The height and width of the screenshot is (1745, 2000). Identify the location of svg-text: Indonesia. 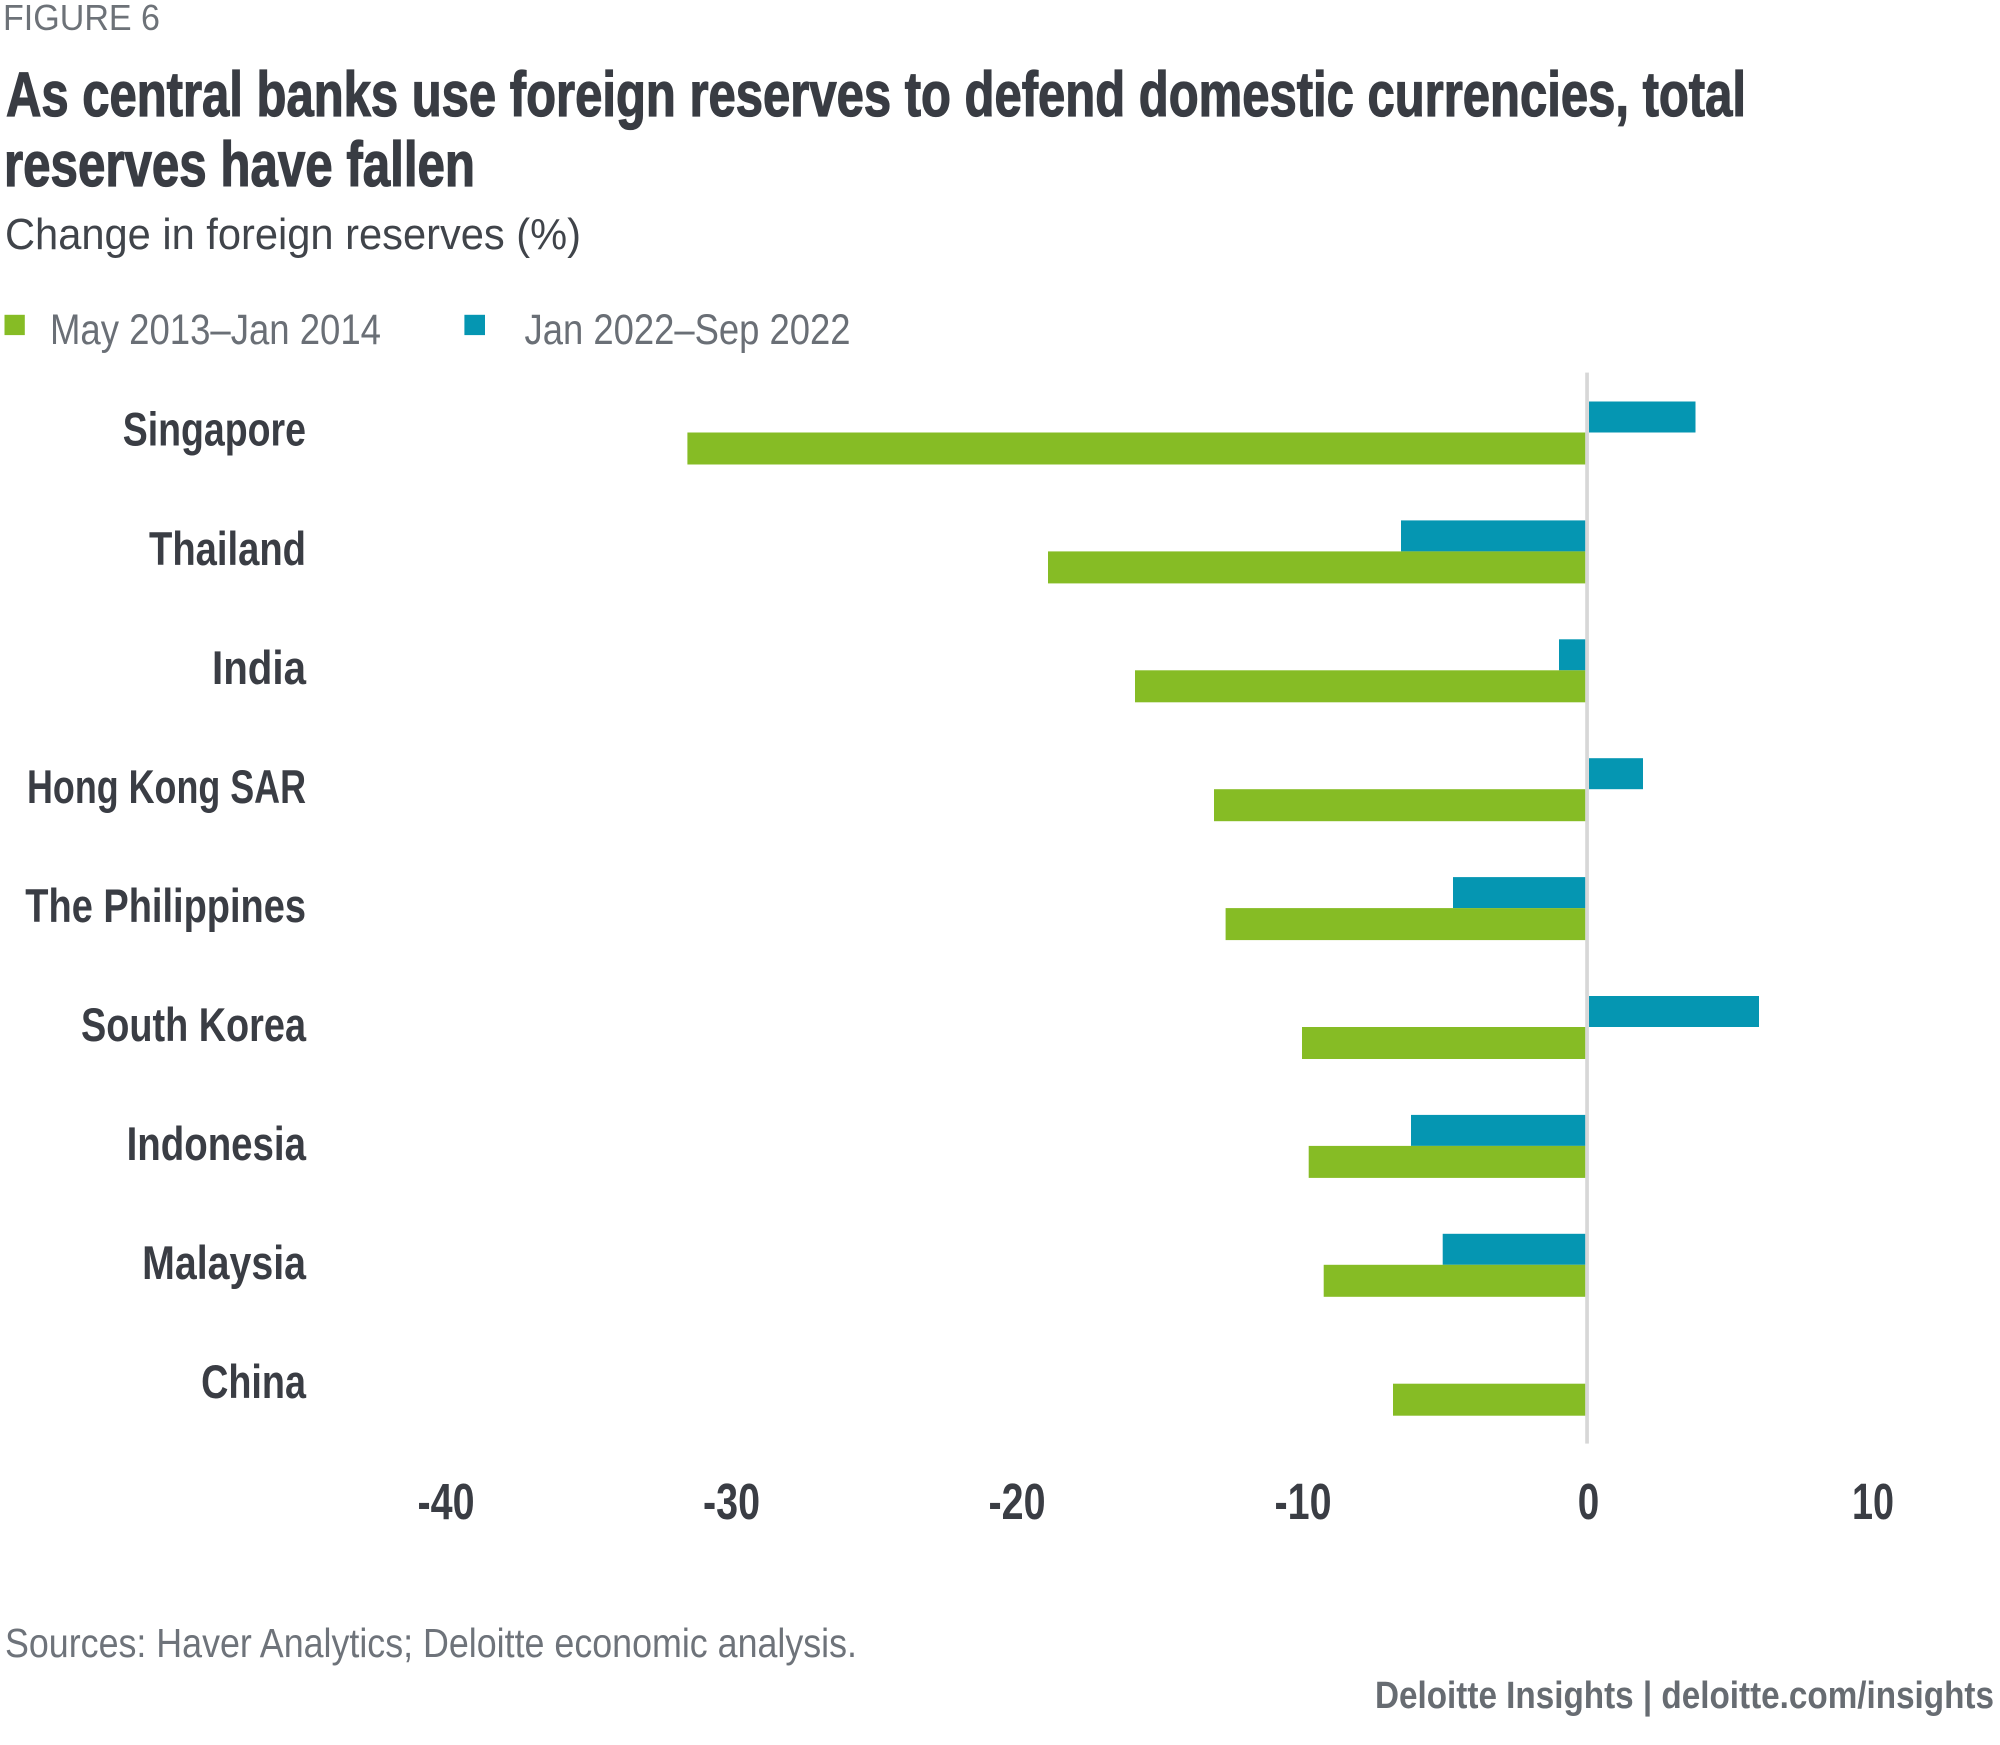
(217, 1143).